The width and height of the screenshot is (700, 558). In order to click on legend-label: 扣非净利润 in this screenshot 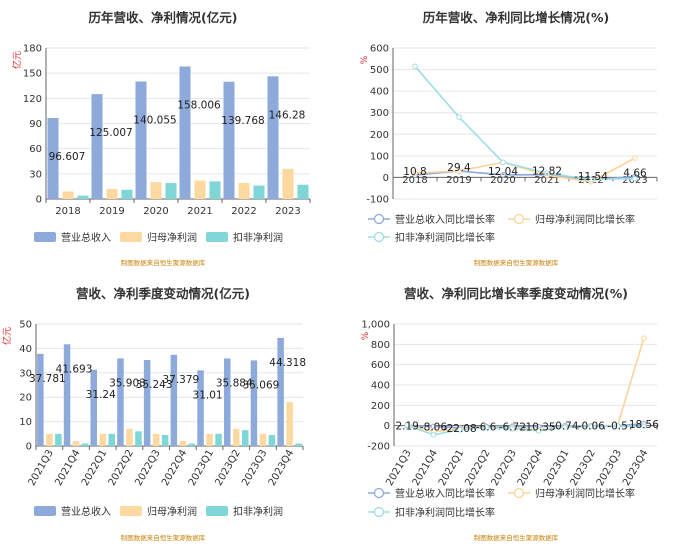, I will do `click(258, 237)`.